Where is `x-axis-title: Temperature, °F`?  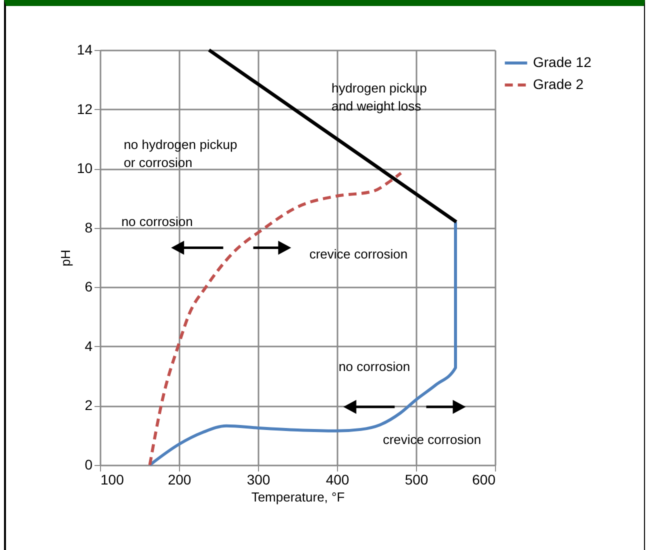 x-axis-title: Temperature, °F is located at coordinates (298, 497).